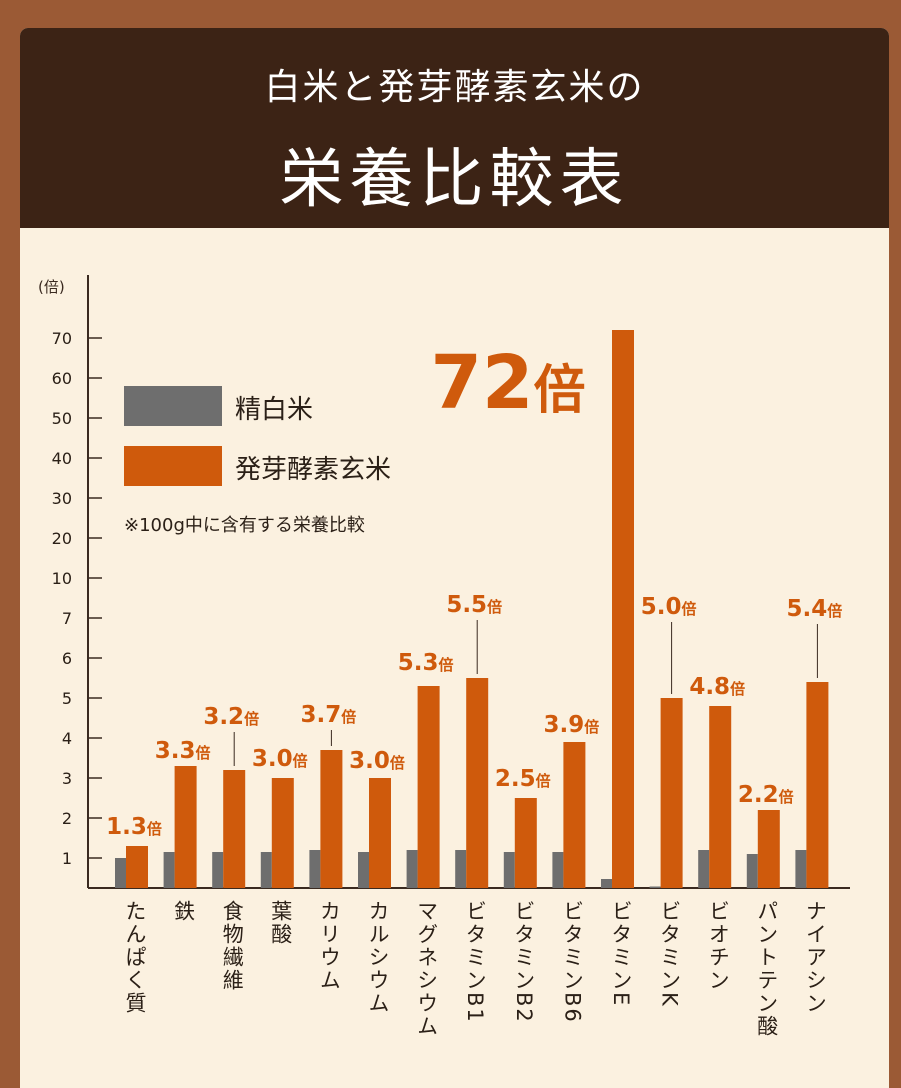  What do you see at coordinates (815, 609) in the screenshot?
I see `data-label: 5.4倍` at bounding box center [815, 609].